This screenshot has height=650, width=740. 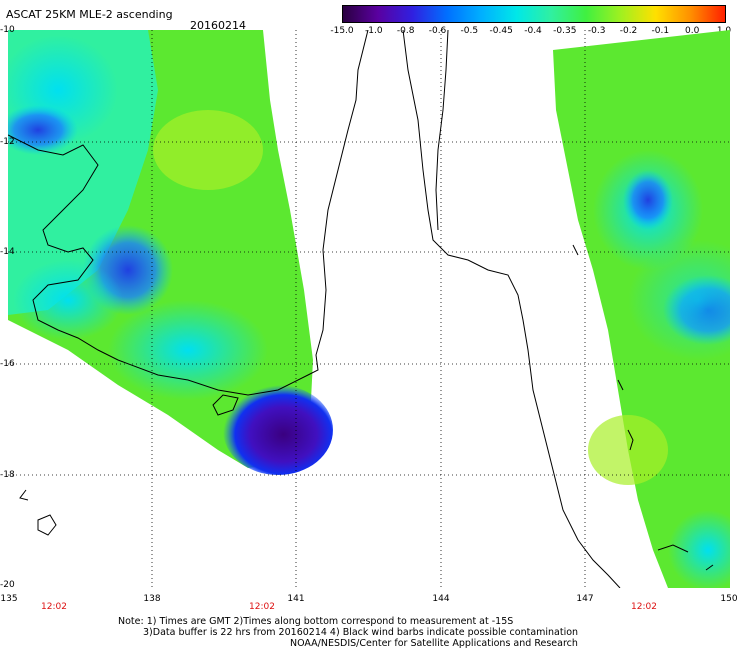 I want to click on colorbar-label: -0.35, so click(x=565, y=31).